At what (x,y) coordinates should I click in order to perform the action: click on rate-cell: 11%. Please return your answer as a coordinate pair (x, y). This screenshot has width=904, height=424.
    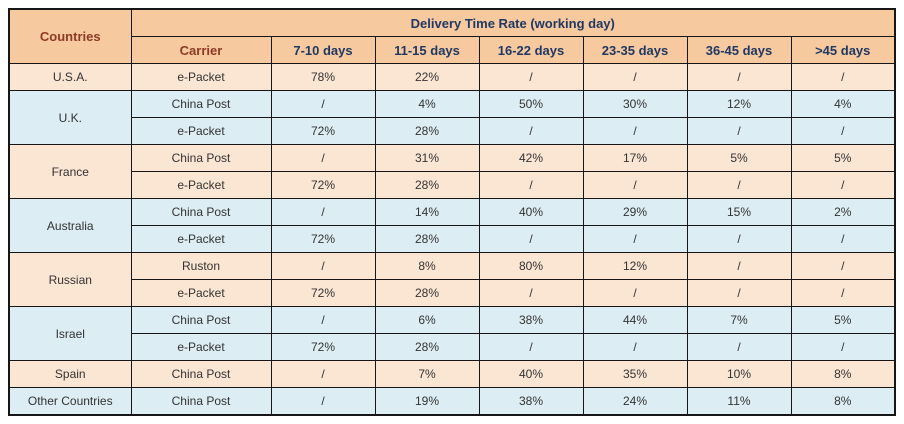
    Looking at the image, I should click on (739, 401).